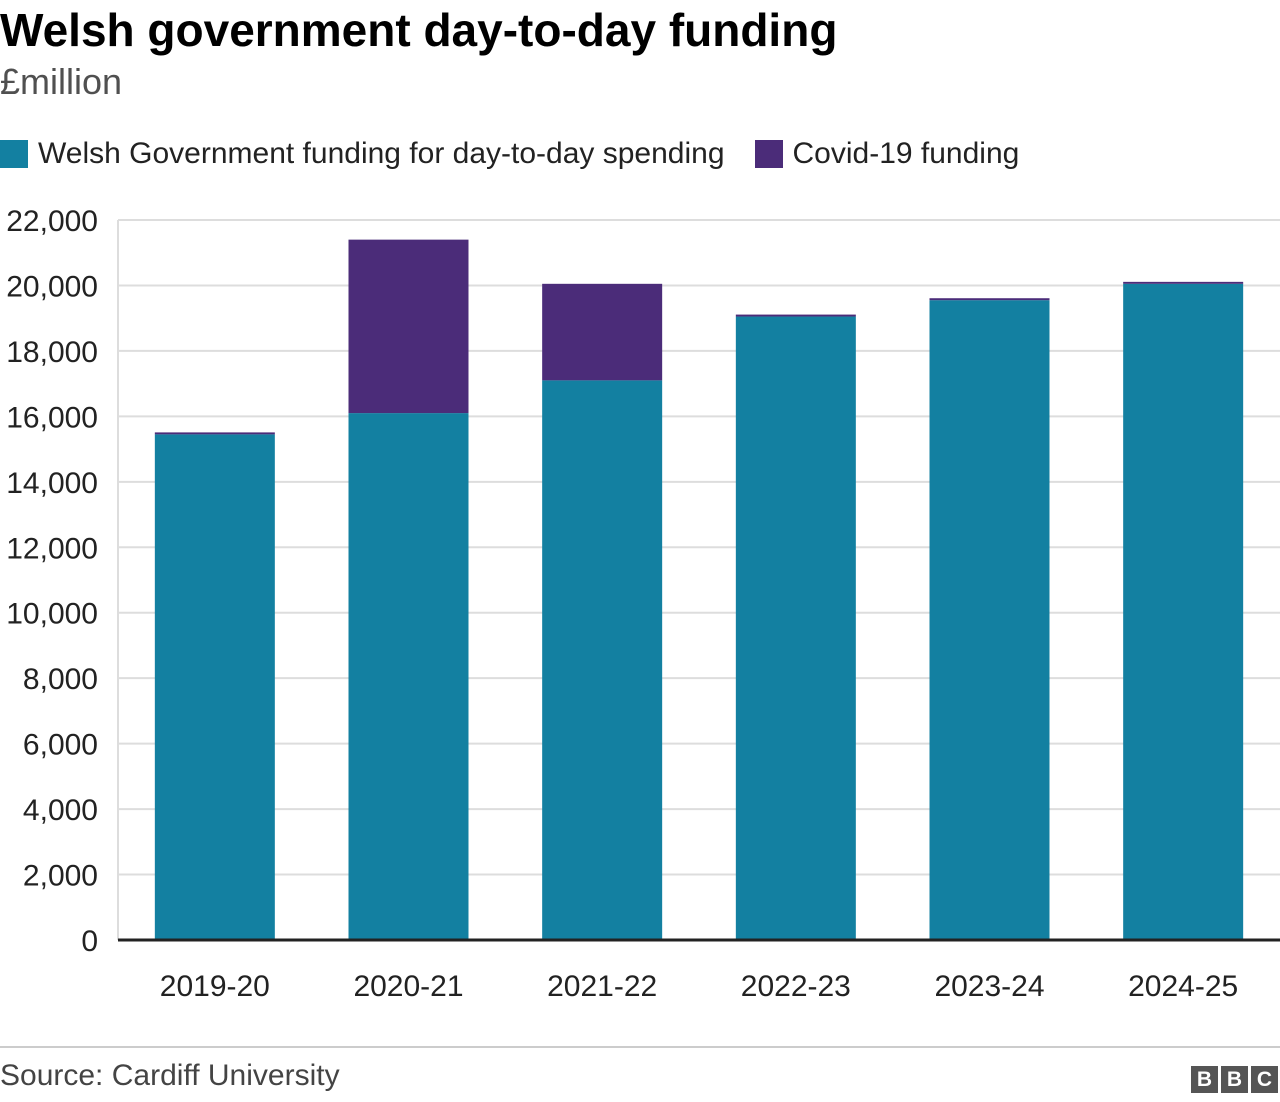  Describe the element at coordinates (796, 986) in the screenshot. I see `x-tick-label-2022-23: 2022-23` at that location.